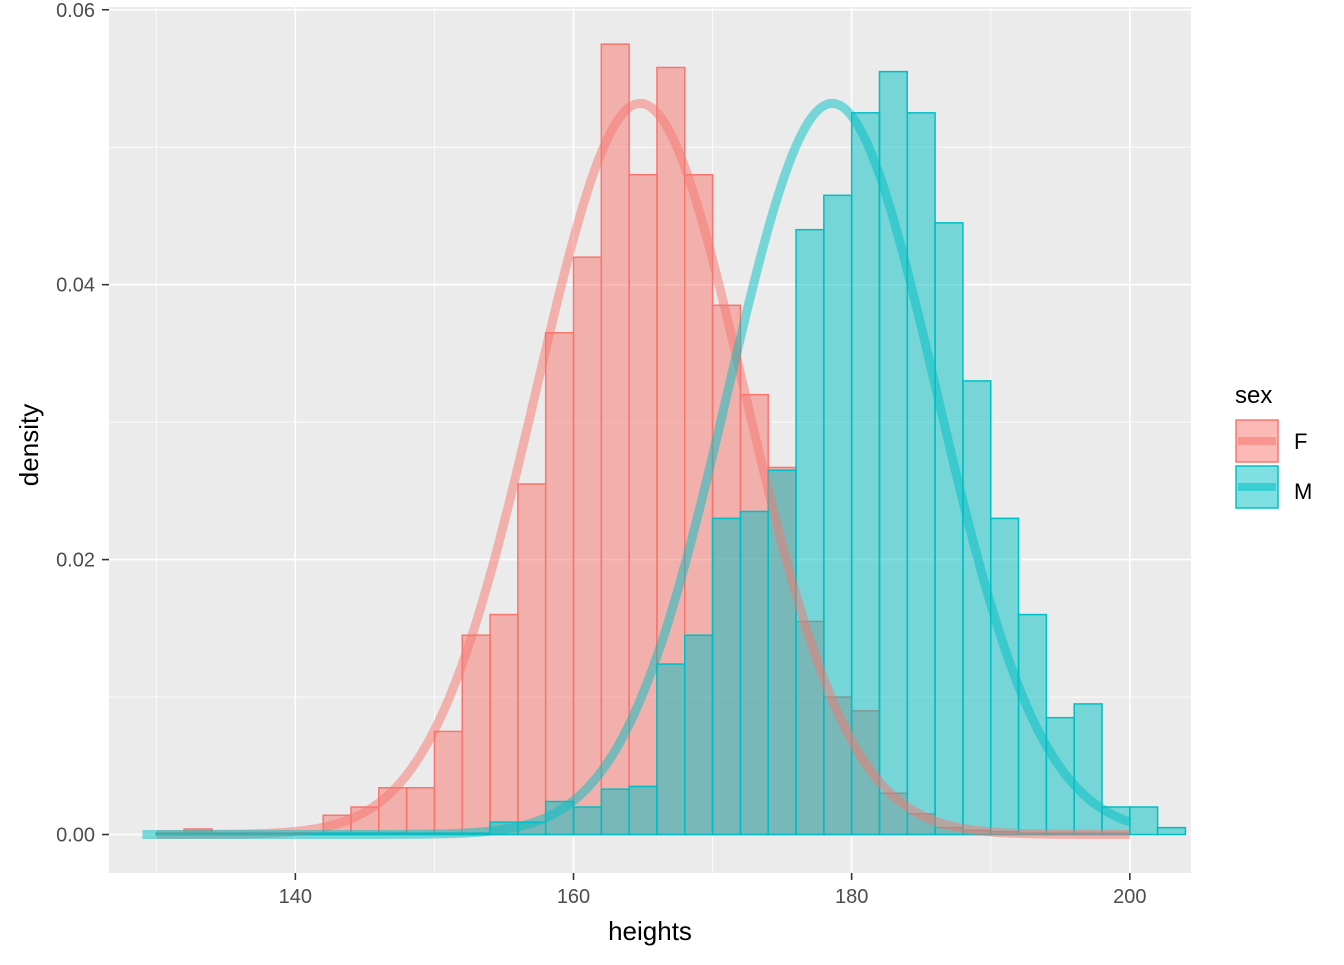  I want to click on y-tick-label: 0.02, so click(75, 561).